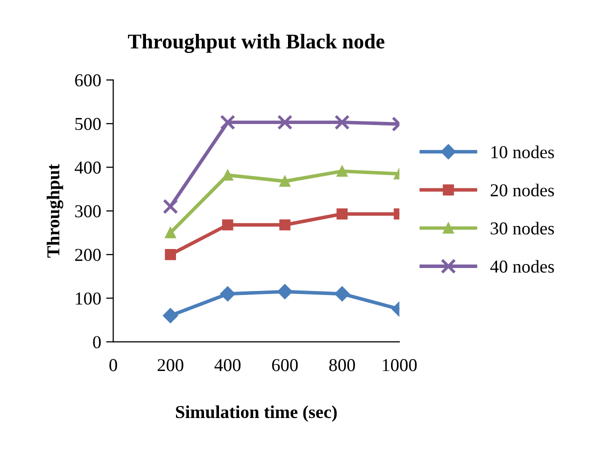 The width and height of the screenshot is (596, 457). What do you see at coordinates (522, 266) in the screenshot?
I see `legend-label: 40 nodes` at bounding box center [522, 266].